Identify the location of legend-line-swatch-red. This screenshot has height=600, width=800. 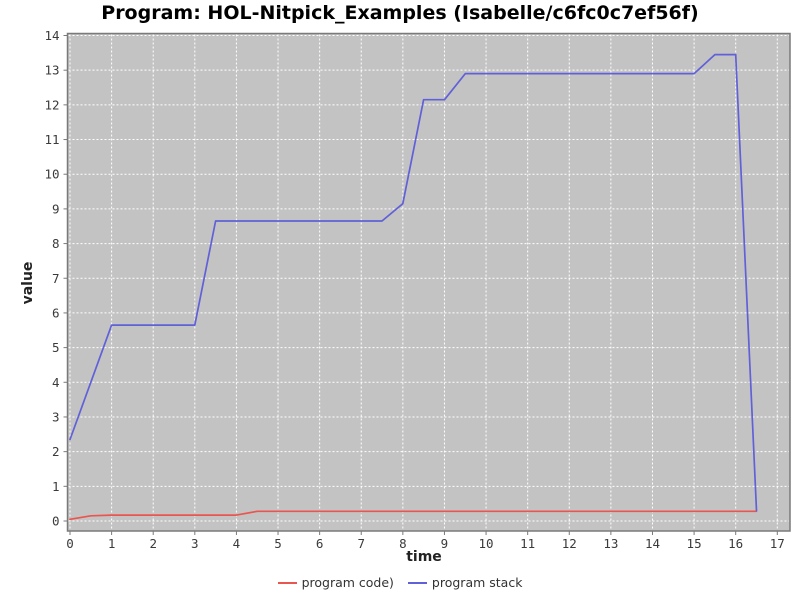
(287, 582).